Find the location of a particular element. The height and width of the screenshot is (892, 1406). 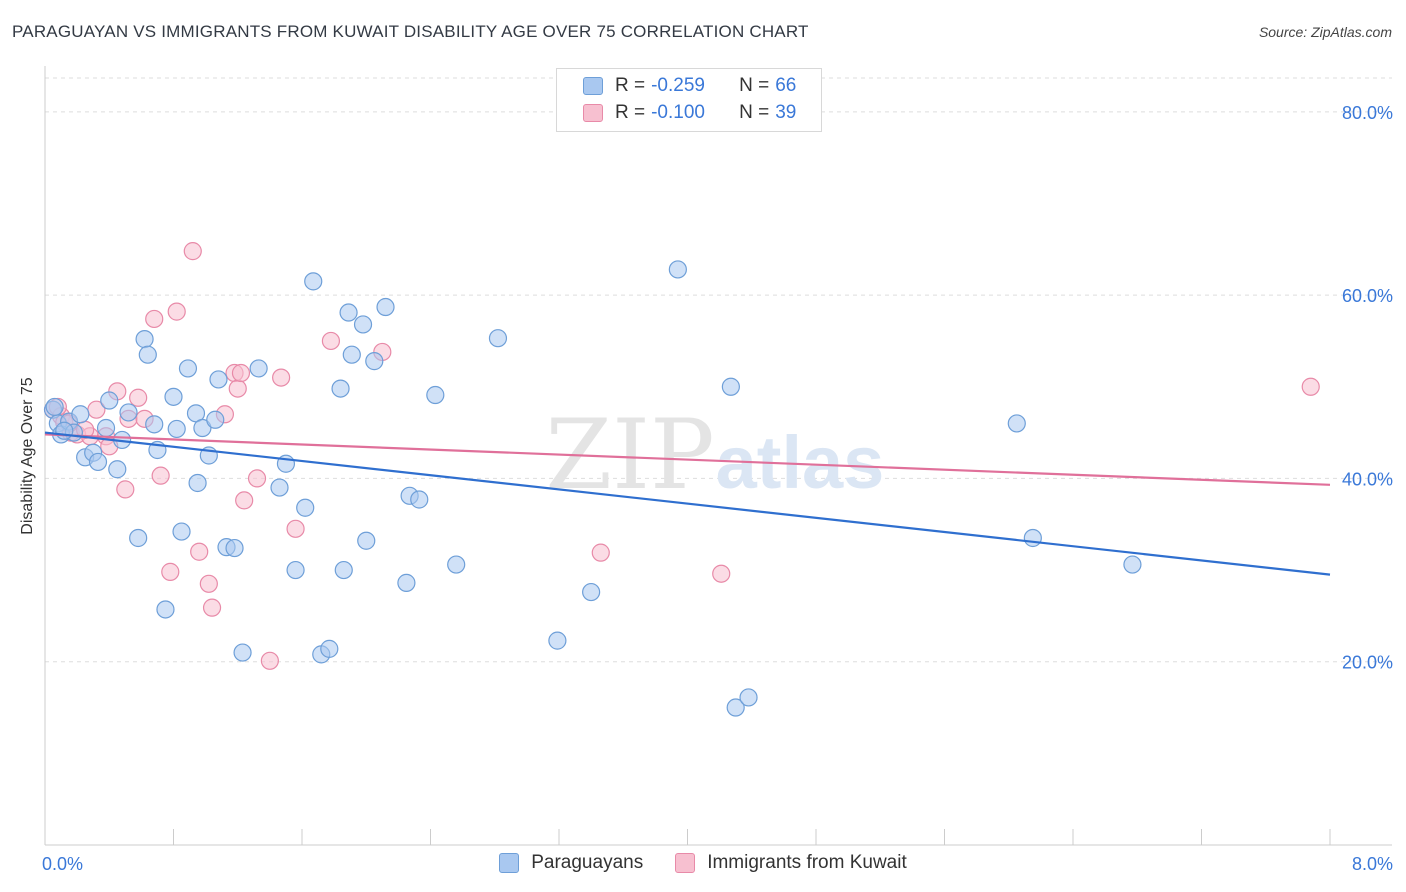

paraguayan-trend-line is located at coordinates (687, 503).